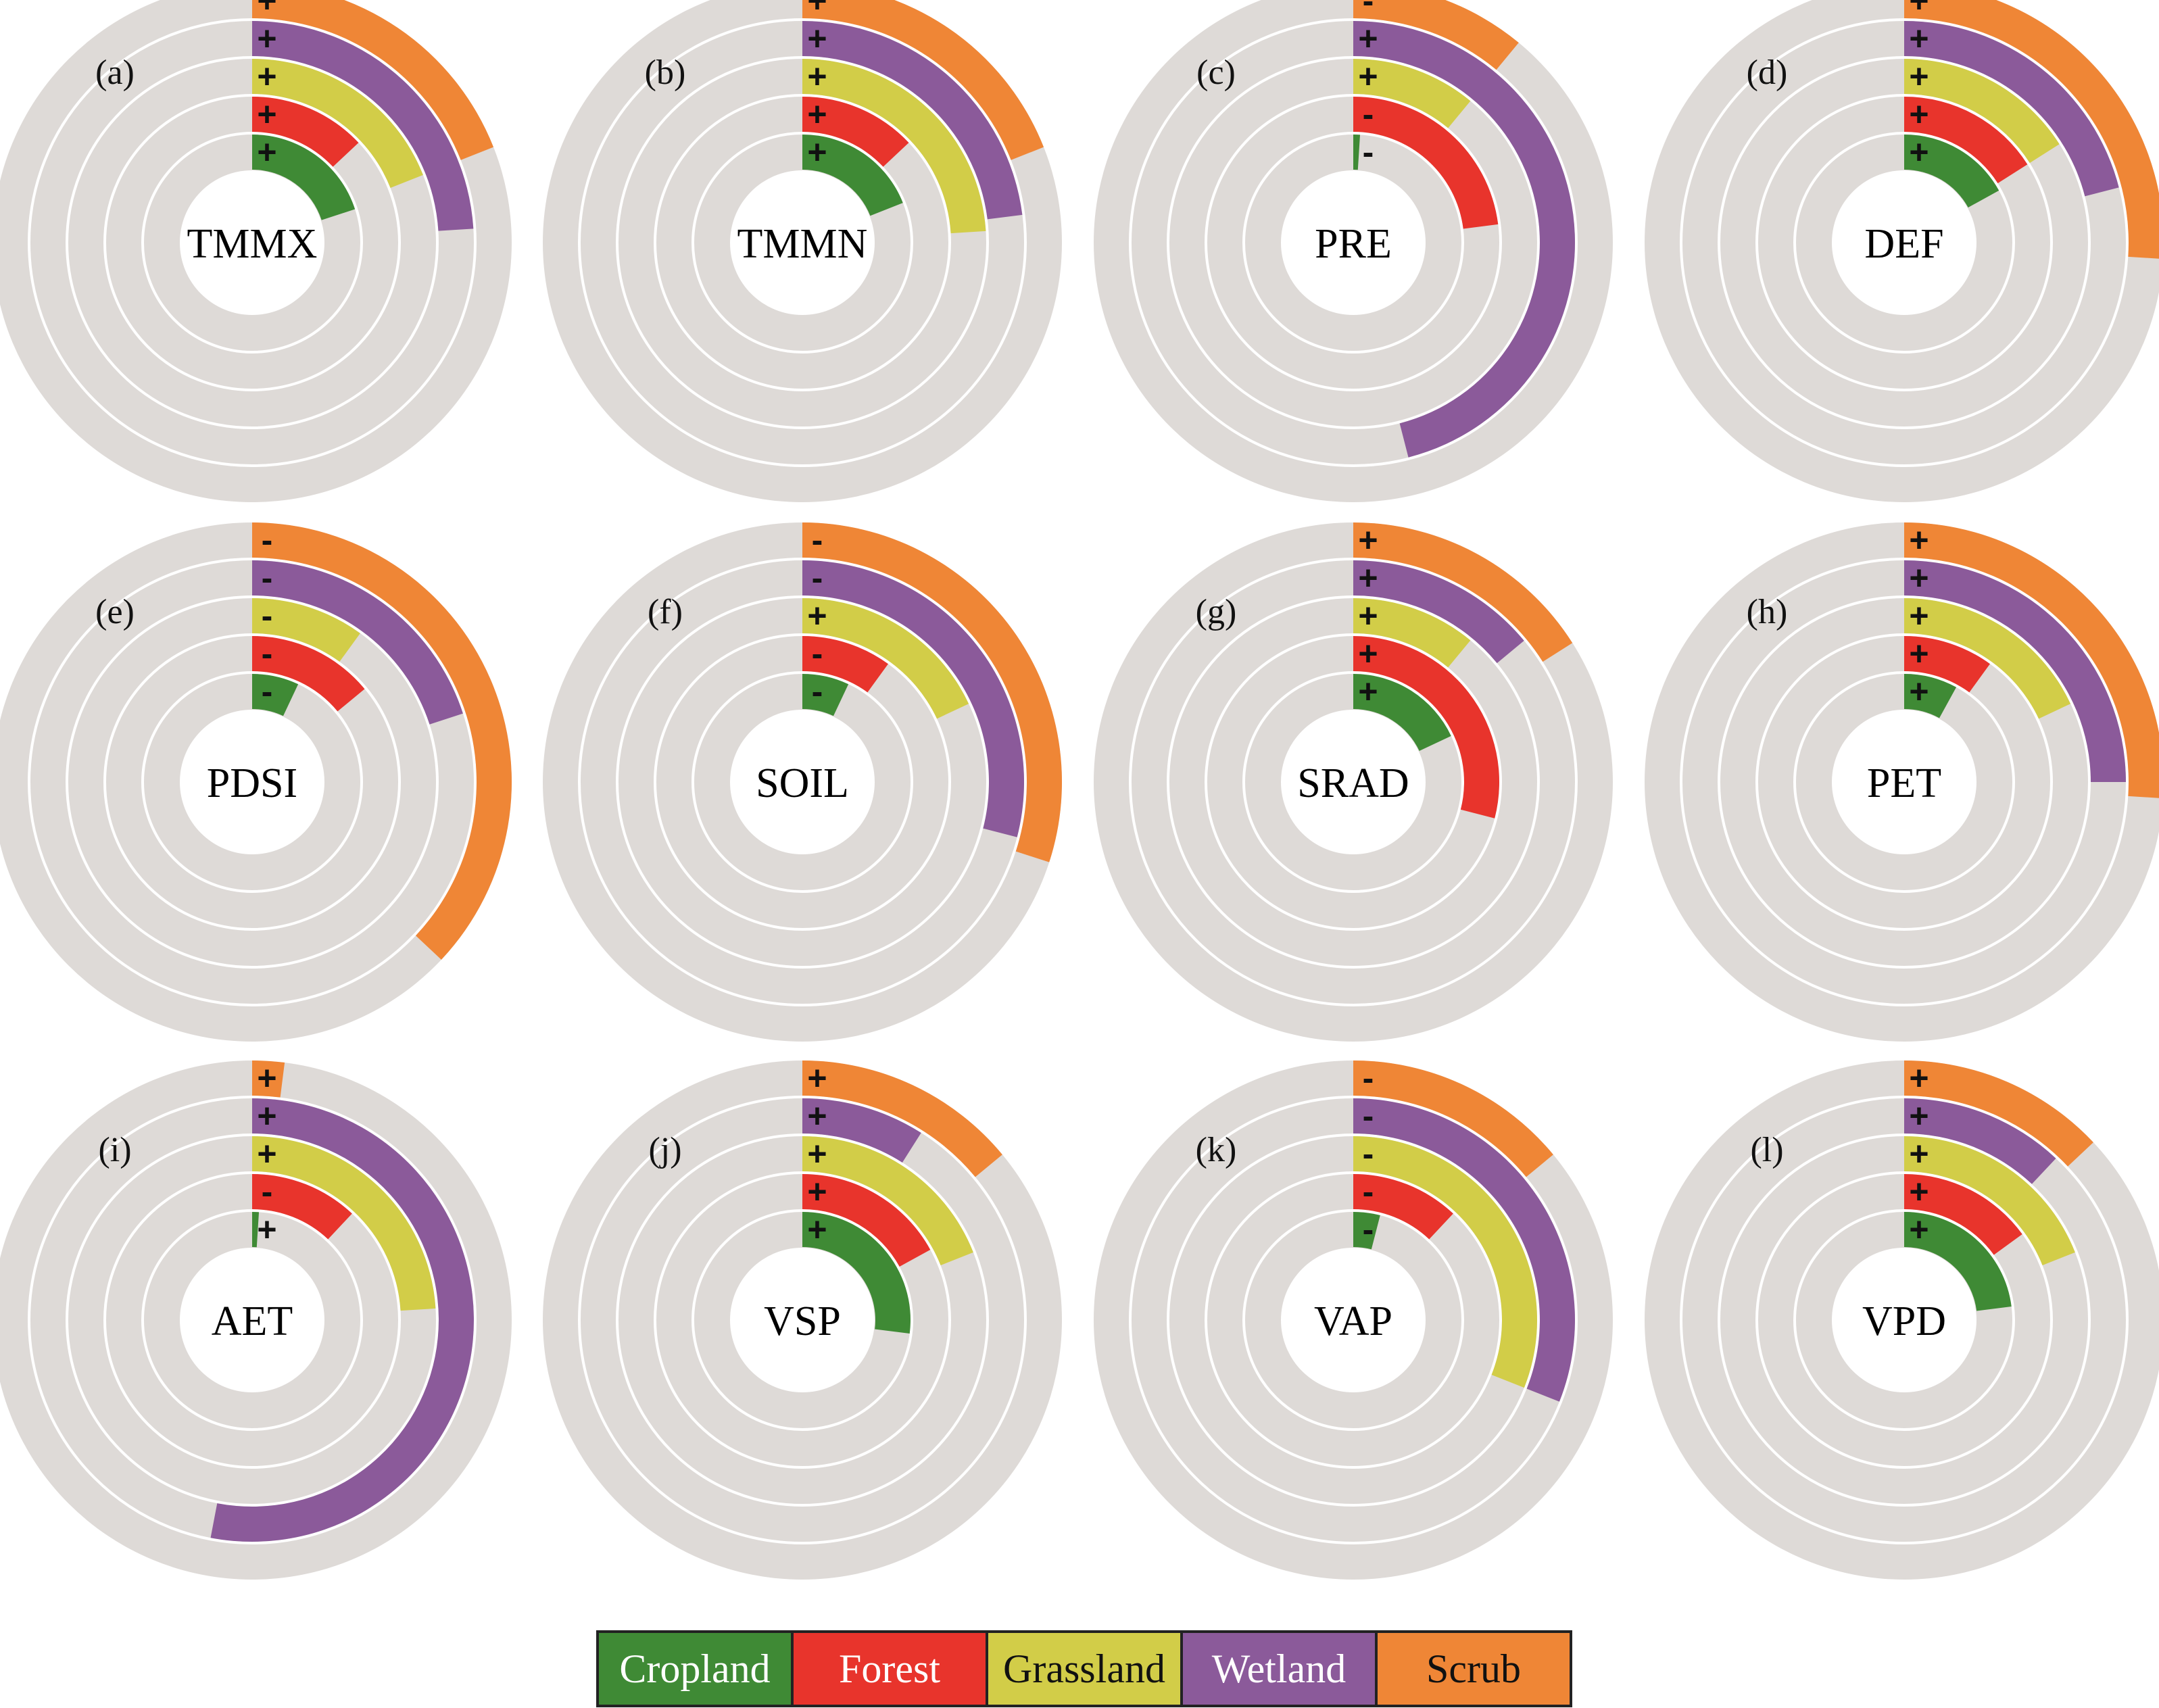 The height and width of the screenshot is (1708, 2159). I want to click on variable-label: PET, so click(1904, 783).